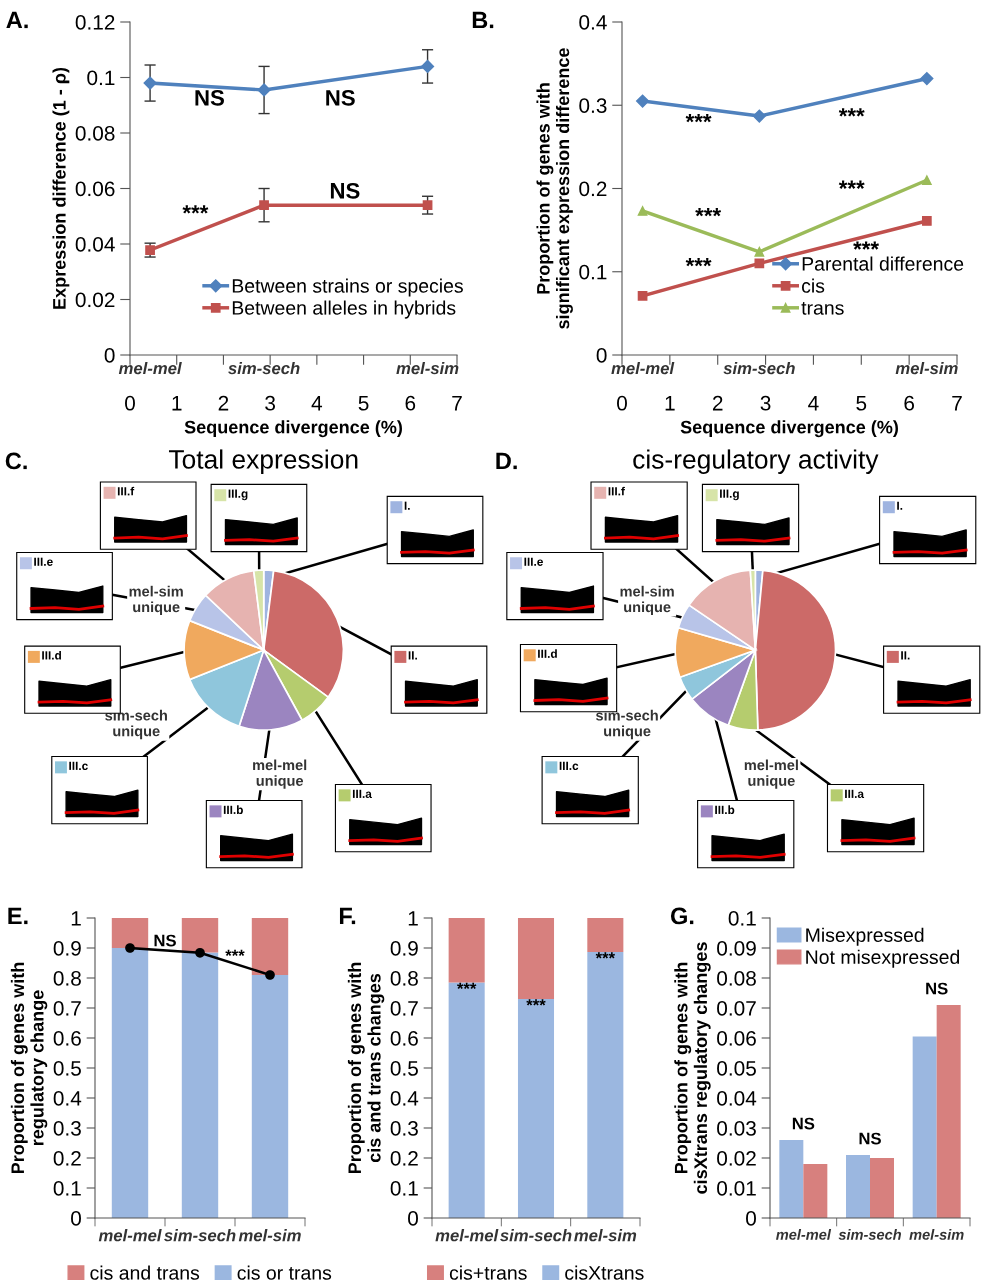 Image resolution: width=983 pixels, height=1280 pixels. What do you see at coordinates (647, 600) in the screenshot?
I see `text: mel-sim unique` at bounding box center [647, 600].